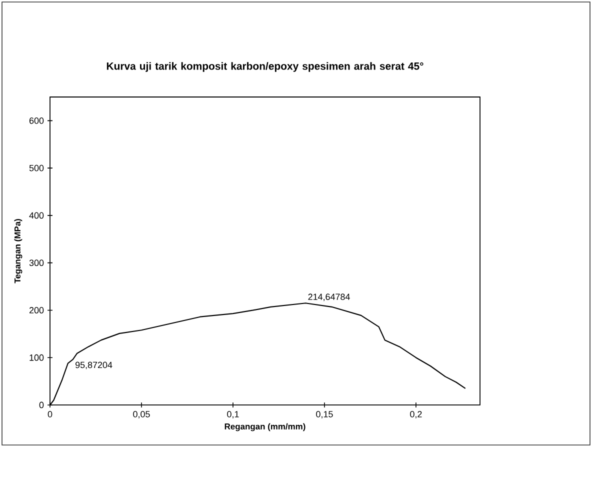 The image size is (609, 482). I want to click on y-tick-label: 500, so click(36, 168).